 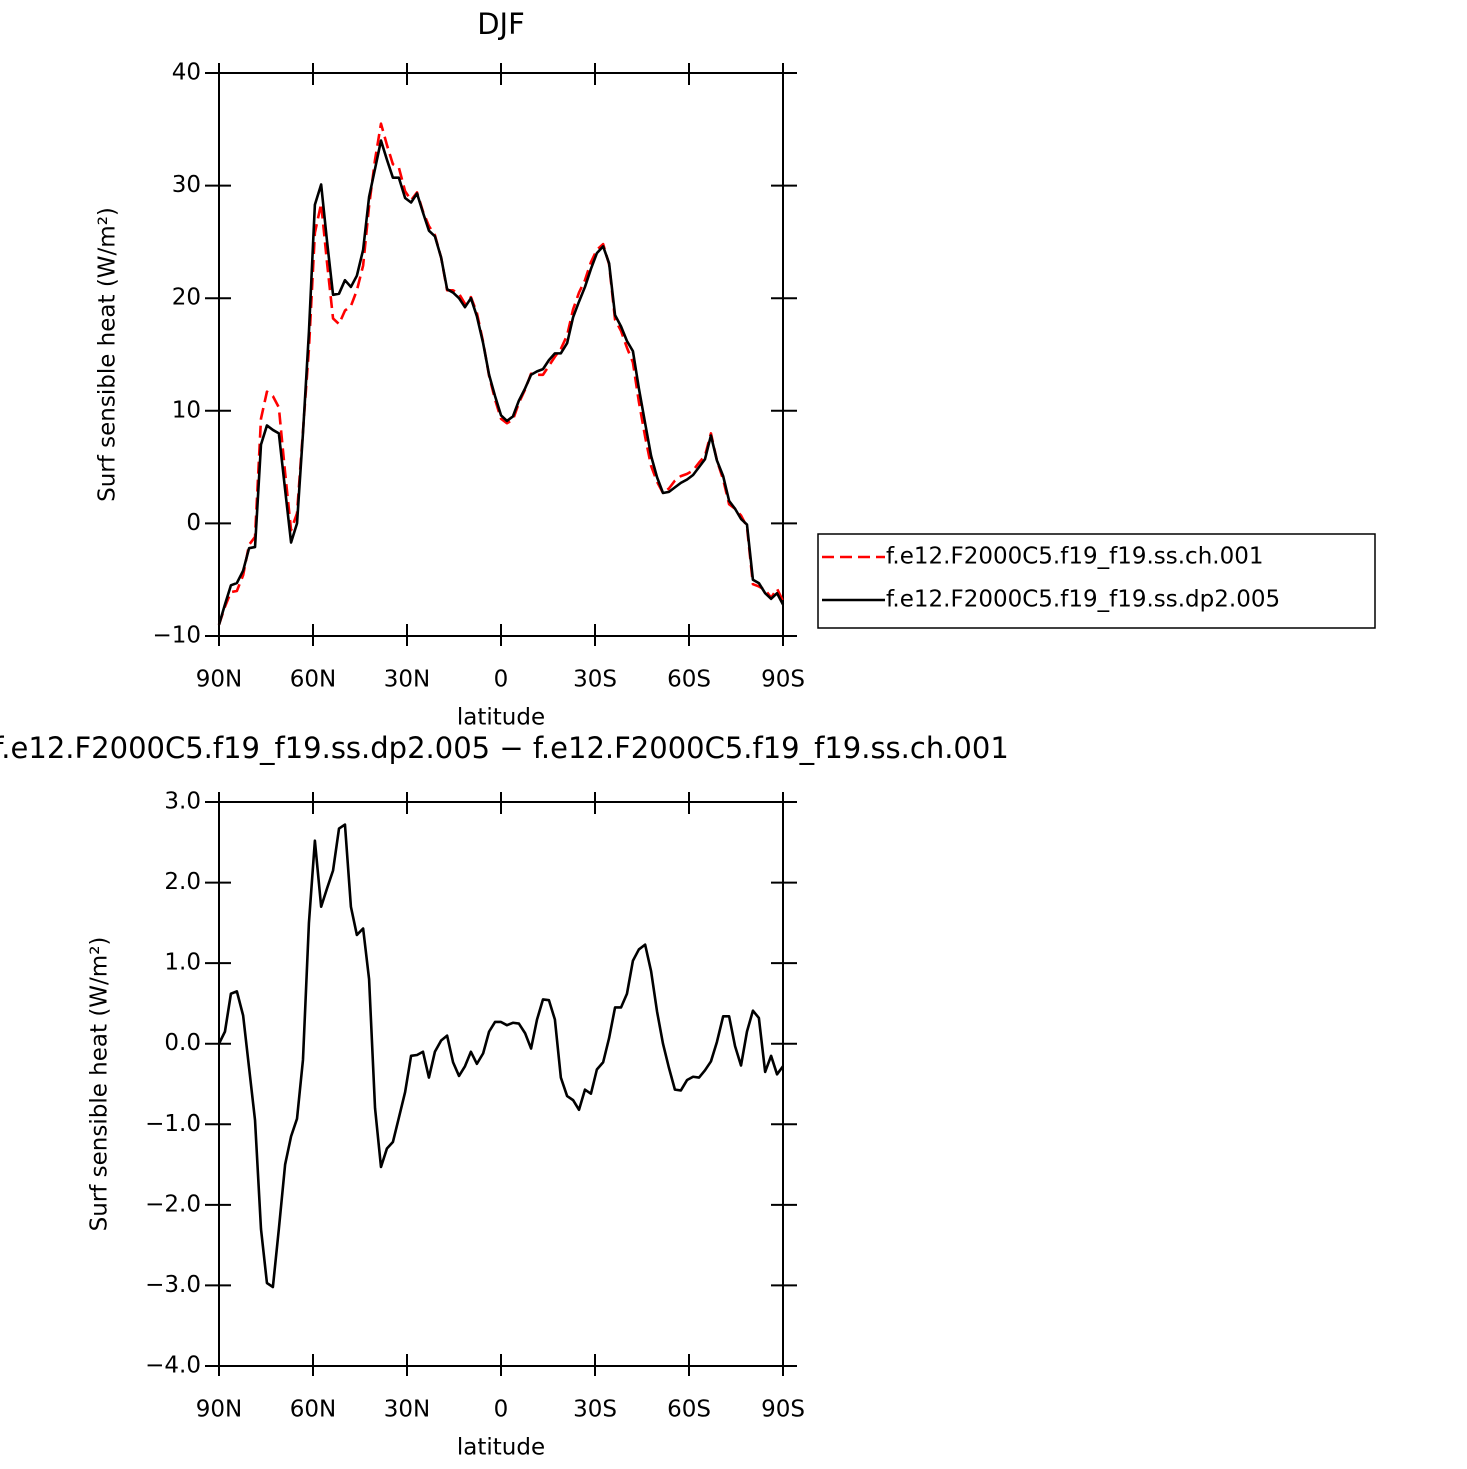 What do you see at coordinates (186, 298) in the screenshot?
I see `y-tick-label: 20` at bounding box center [186, 298].